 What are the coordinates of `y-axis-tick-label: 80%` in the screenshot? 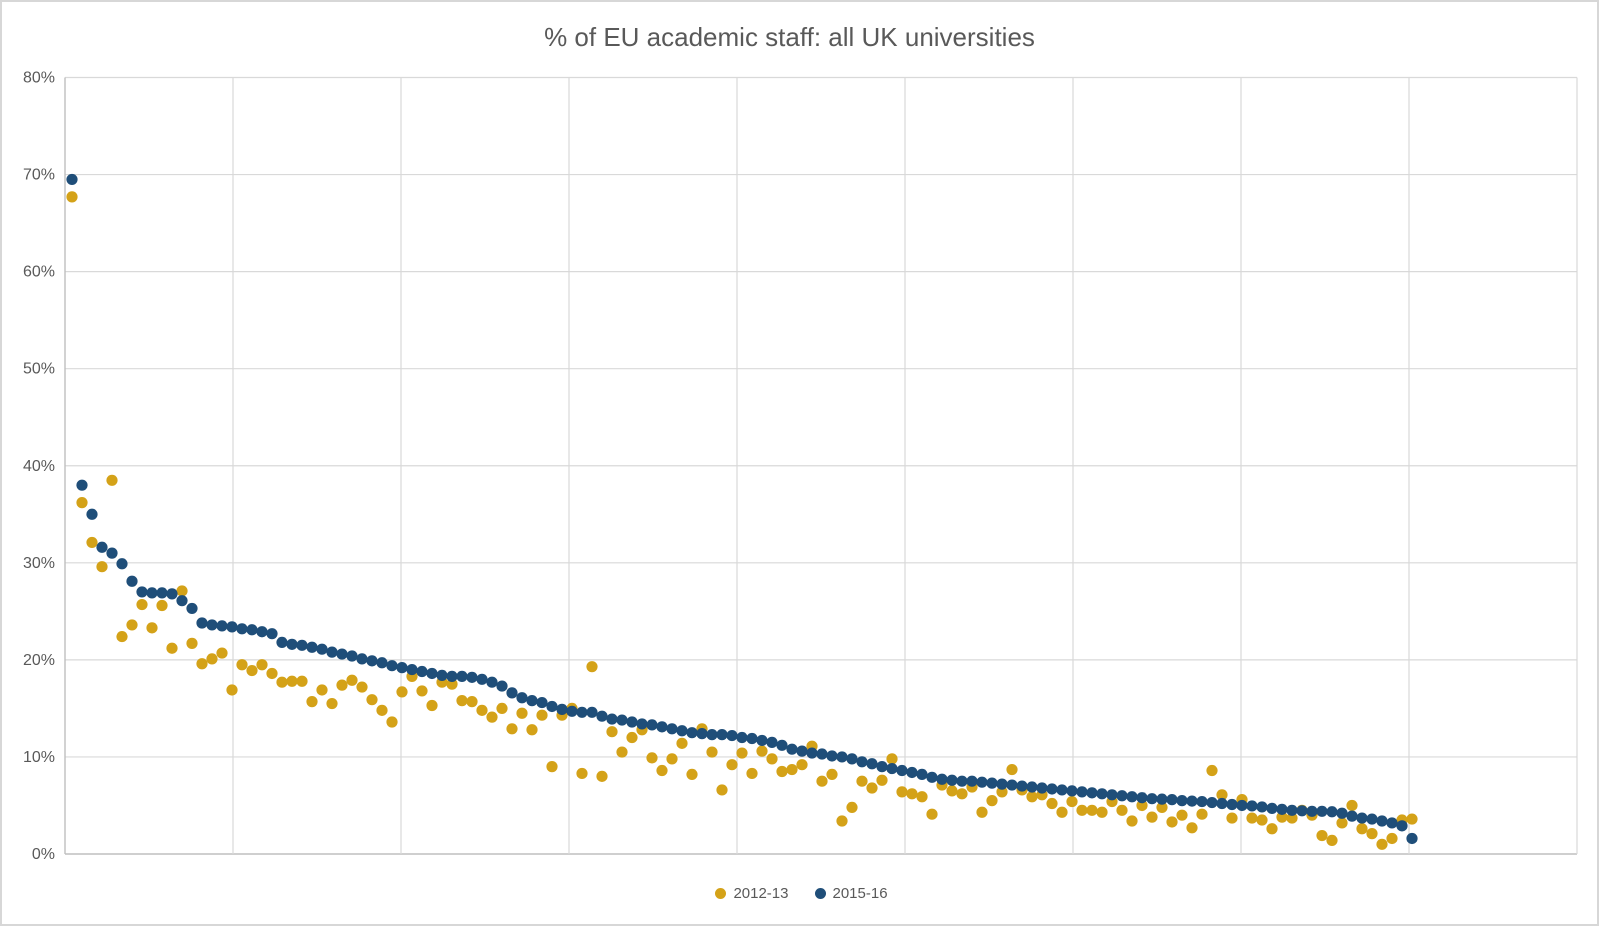 It's located at (39, 78).